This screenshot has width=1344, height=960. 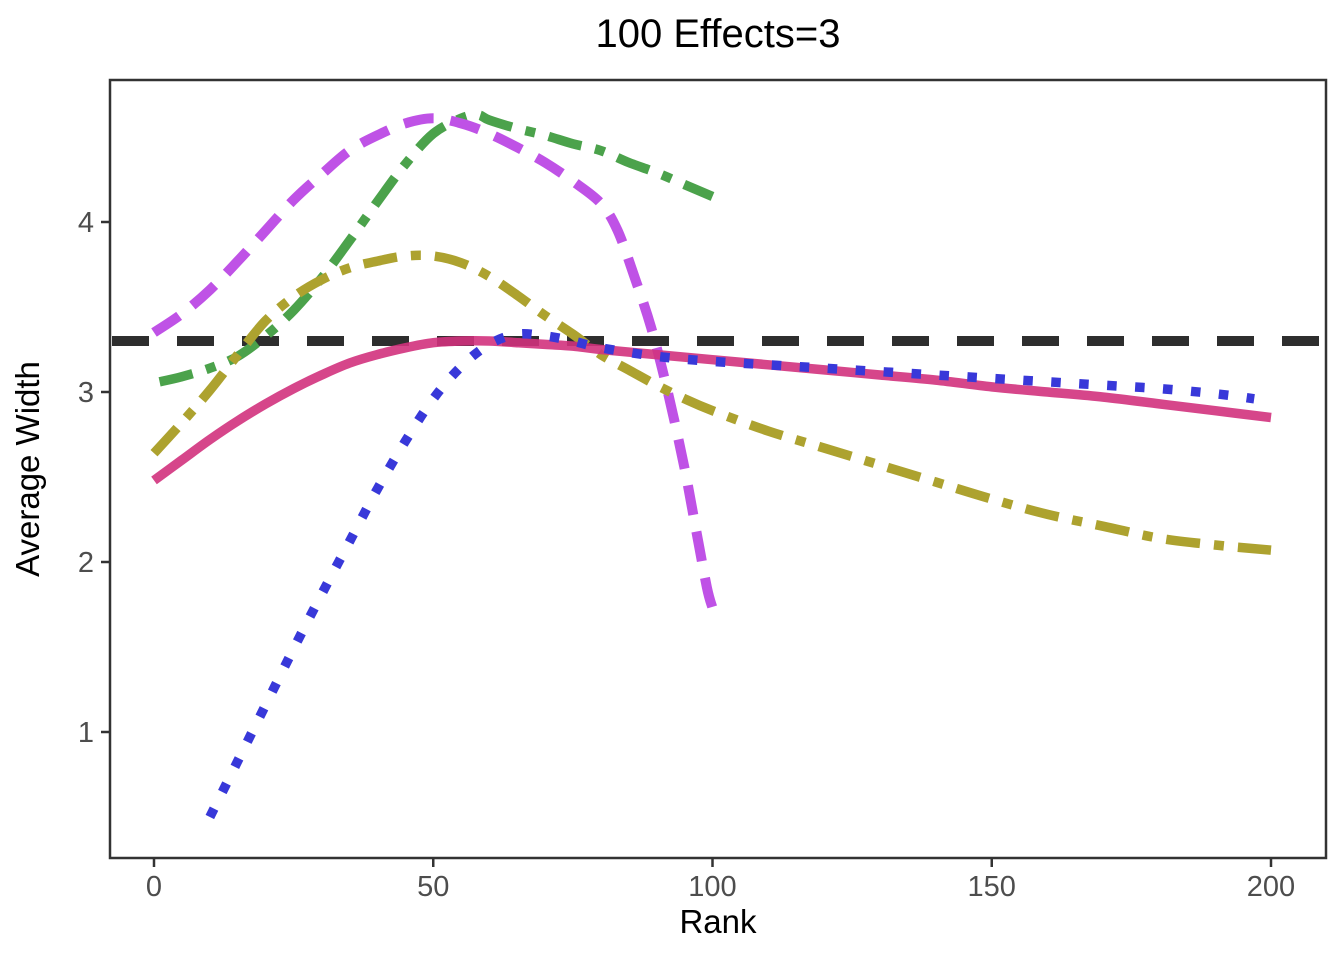 I want to click on x-tick-label: 0, so click(x=154, y=887).